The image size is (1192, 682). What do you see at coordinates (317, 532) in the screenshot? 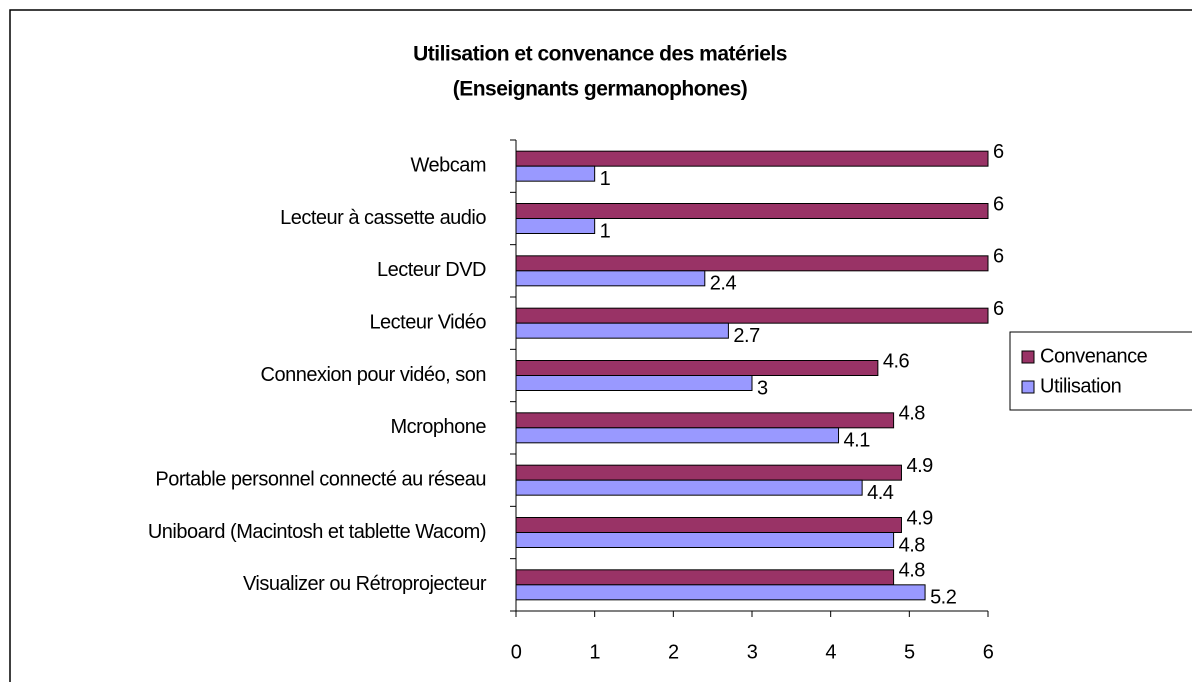
I see `y-tick-label: Uniboard (Macintosh et tablette Wacom)` at bounding box center [317, 532].